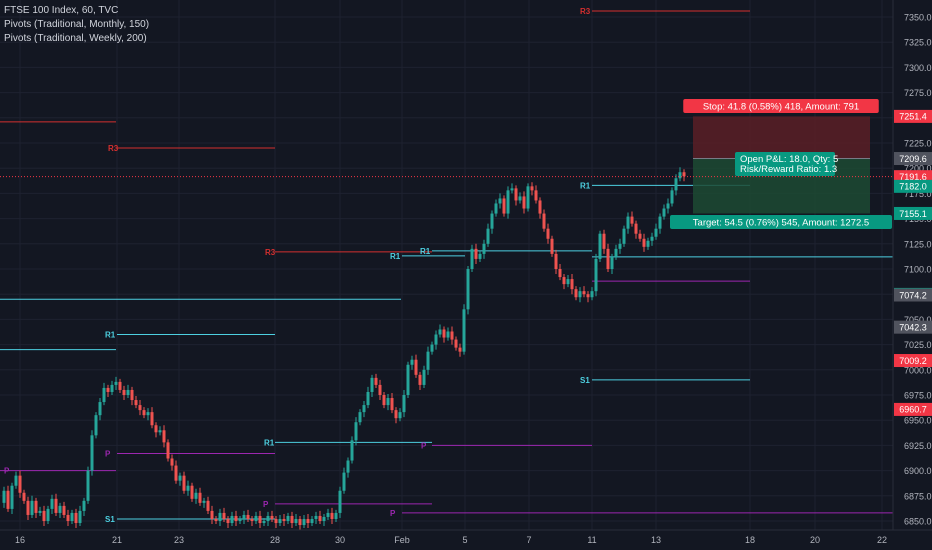 The width and height of the screenshot is (932, 550). Describe the element at coordinates (918, 496) in the screenshot. I see `y-tick-label: 6875.0` at that location.